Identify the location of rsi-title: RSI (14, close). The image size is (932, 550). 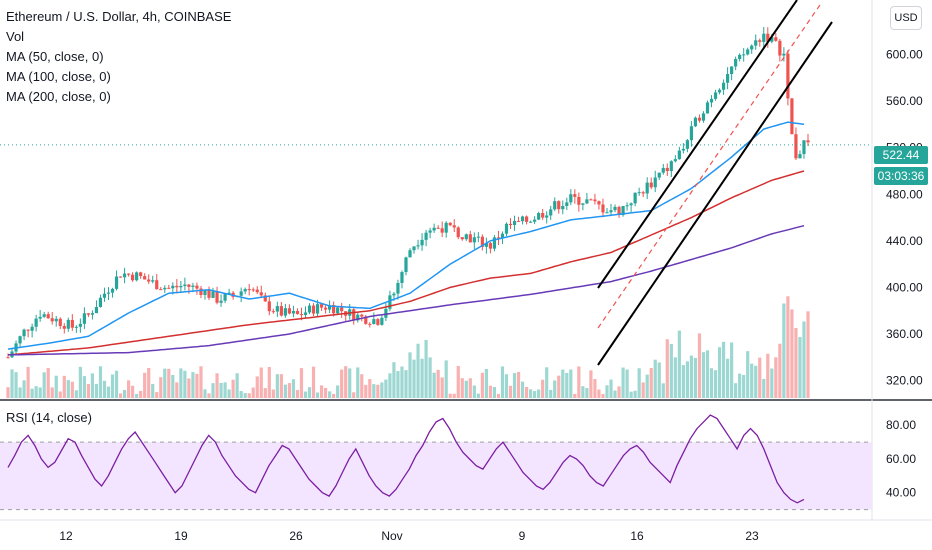
(49, 417).